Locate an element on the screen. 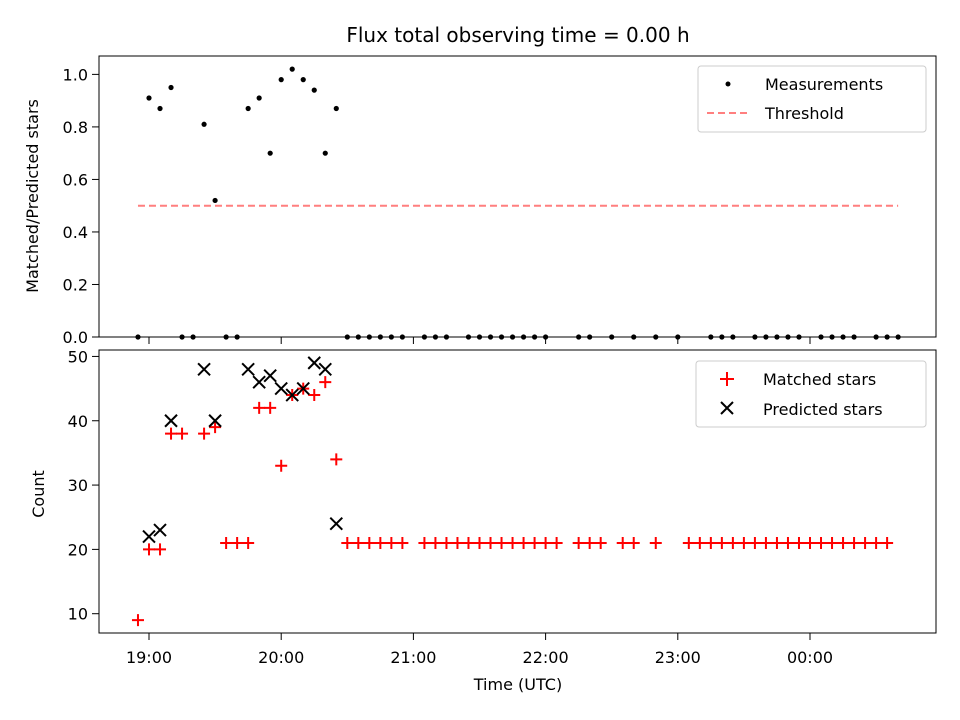  matched-legend-label: Matched stars is located at coordinates (819, 379).